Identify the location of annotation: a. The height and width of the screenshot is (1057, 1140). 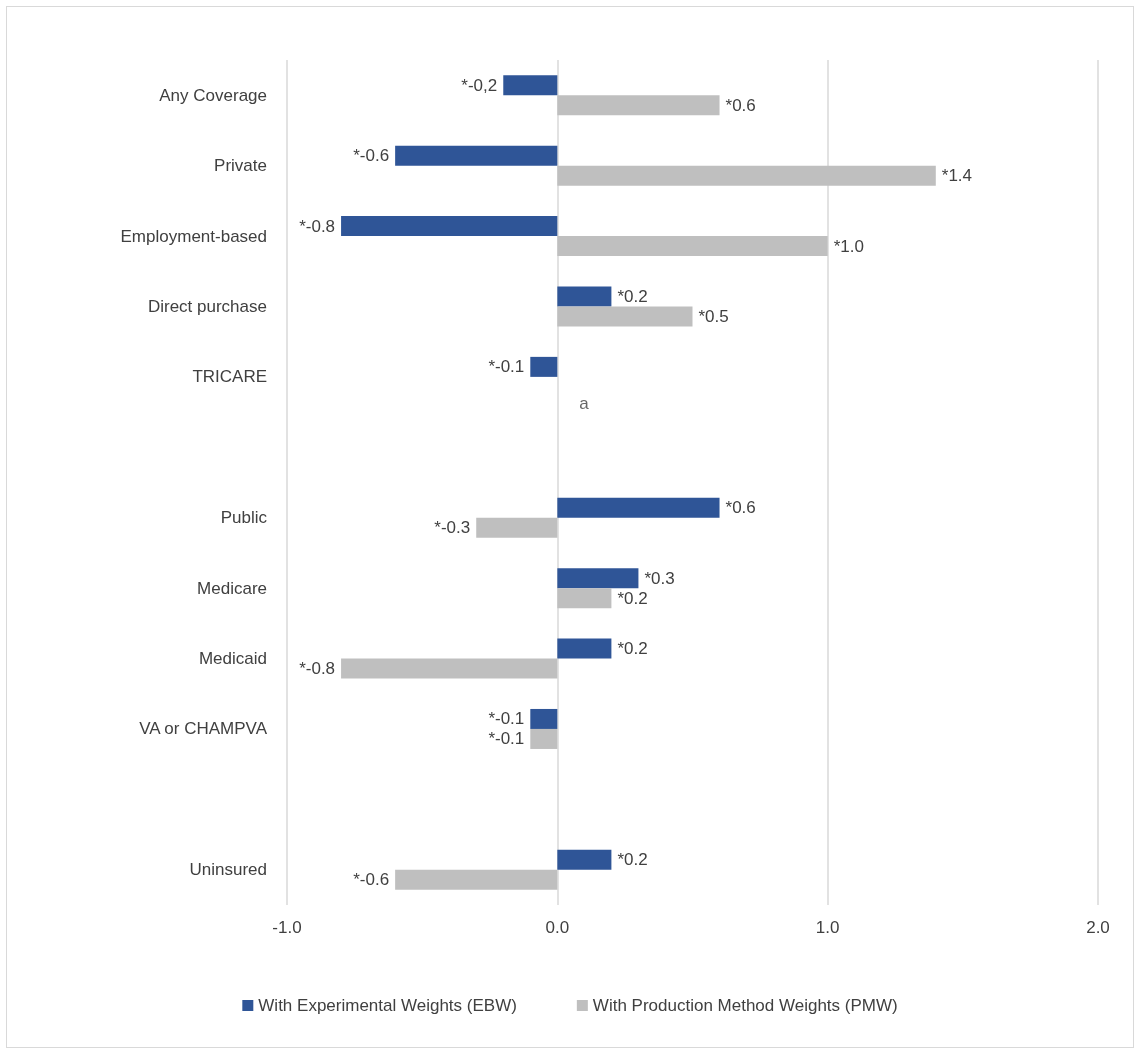
(584, 403).